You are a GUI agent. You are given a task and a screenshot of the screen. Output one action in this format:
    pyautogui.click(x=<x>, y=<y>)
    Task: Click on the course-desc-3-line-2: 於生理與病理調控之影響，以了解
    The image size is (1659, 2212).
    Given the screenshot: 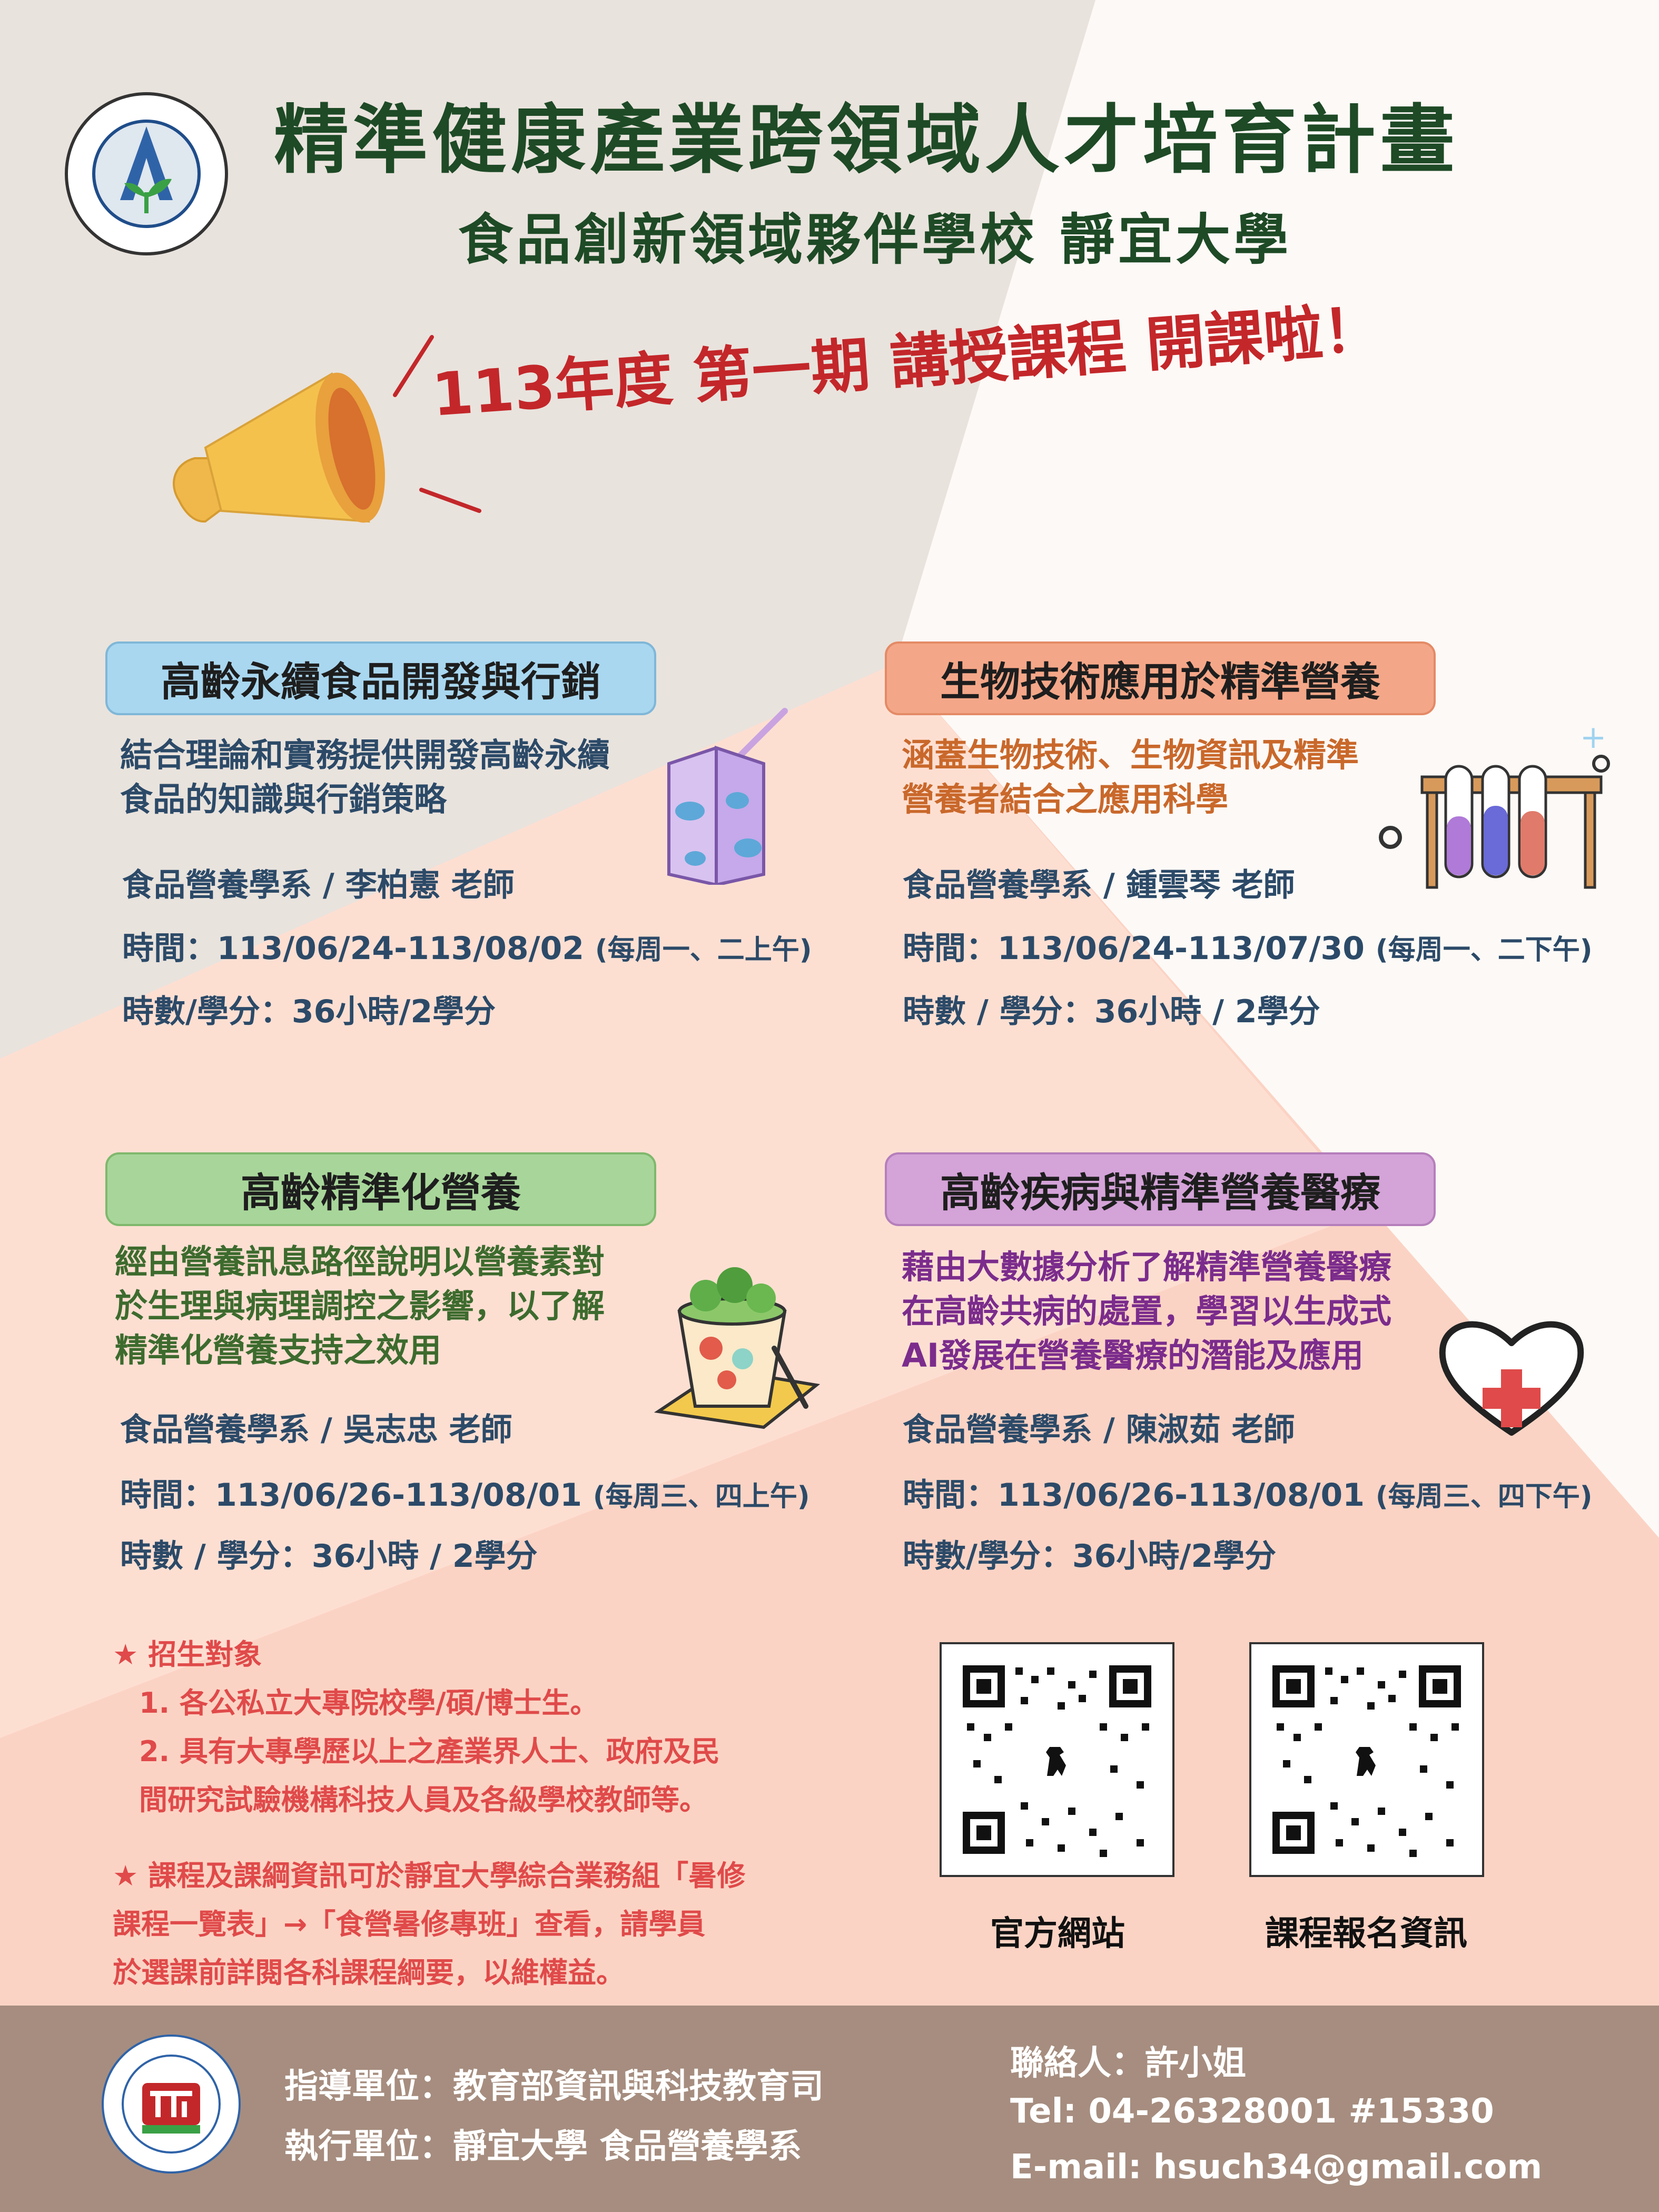 What is the action you would take?
    pyautogui.click(x=360, y=1306)
    